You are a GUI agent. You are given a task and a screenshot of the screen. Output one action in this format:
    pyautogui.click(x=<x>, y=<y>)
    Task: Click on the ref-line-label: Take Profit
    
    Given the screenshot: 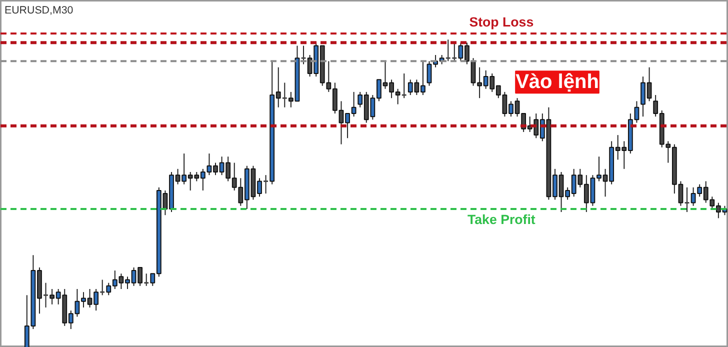 What is the action you would take?
    pyautogui.click(x=501, y=219)
    